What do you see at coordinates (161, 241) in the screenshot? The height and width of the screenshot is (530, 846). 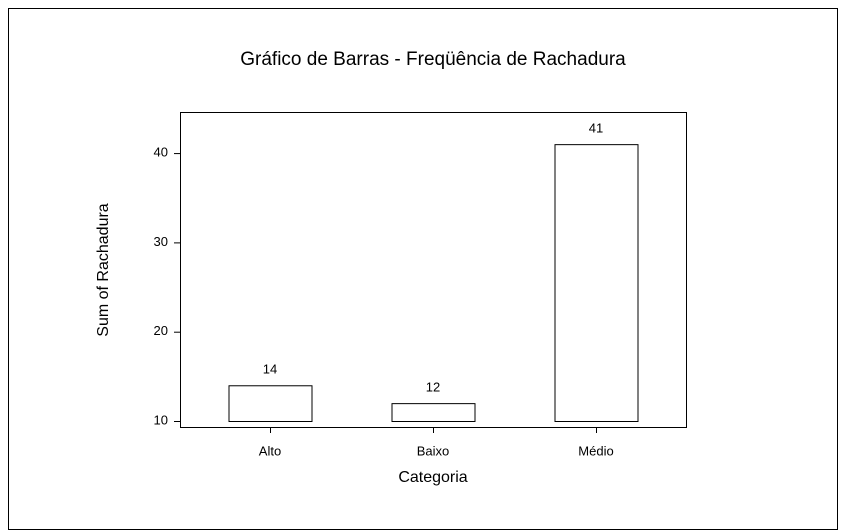 I see `y-tick-label: 30` at bounding box center [161, 241].